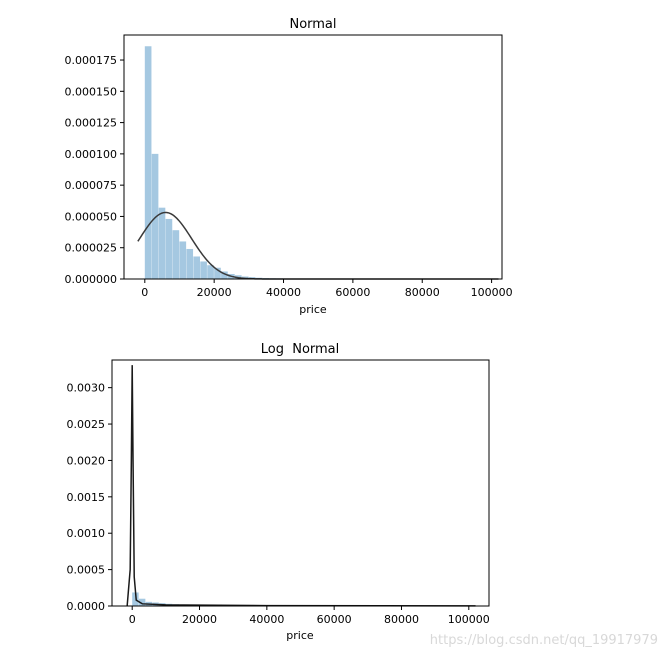  What do you see at coordinates (544, 640) in the screenshot?
I see `watermark: https://blog.csdn.net/qq_19917979` at bounding box center [544, 640].